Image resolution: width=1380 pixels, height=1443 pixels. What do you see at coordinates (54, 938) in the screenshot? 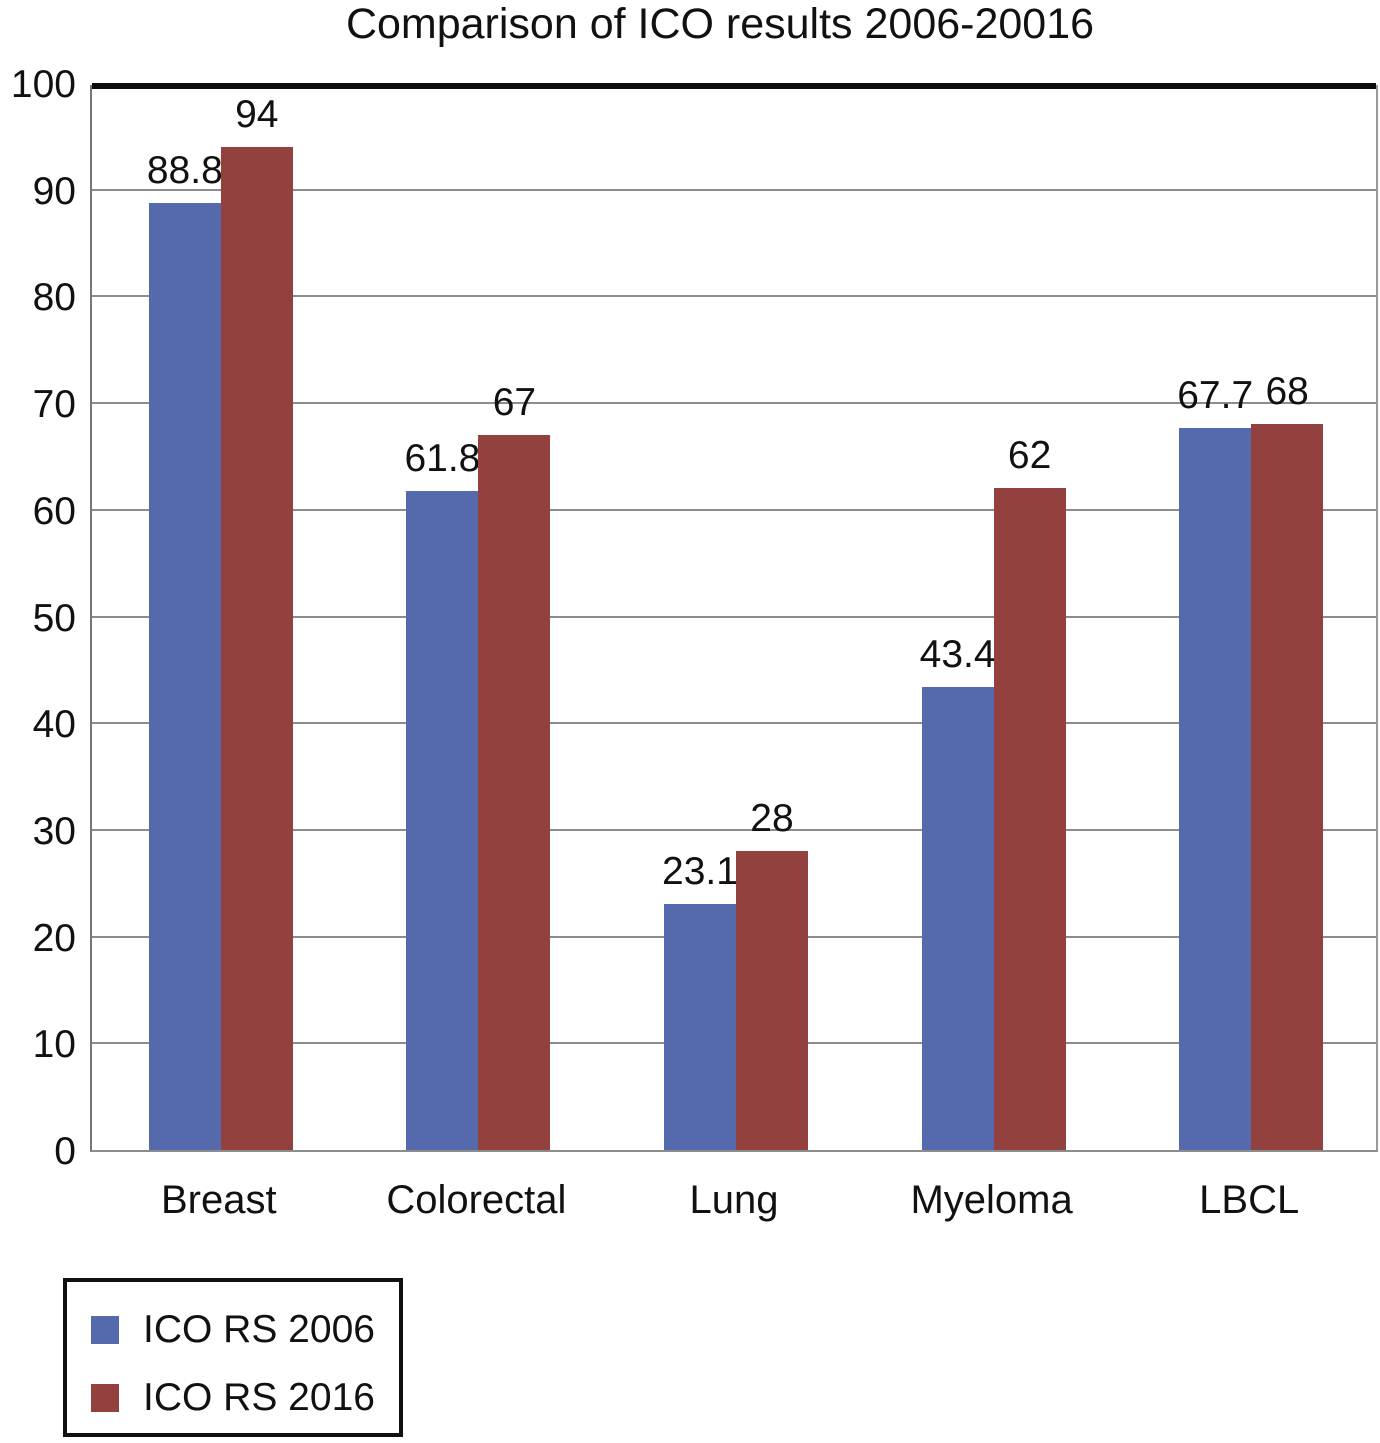
I see `y-tick-label-20: 20` at bounding box center [54, 938].